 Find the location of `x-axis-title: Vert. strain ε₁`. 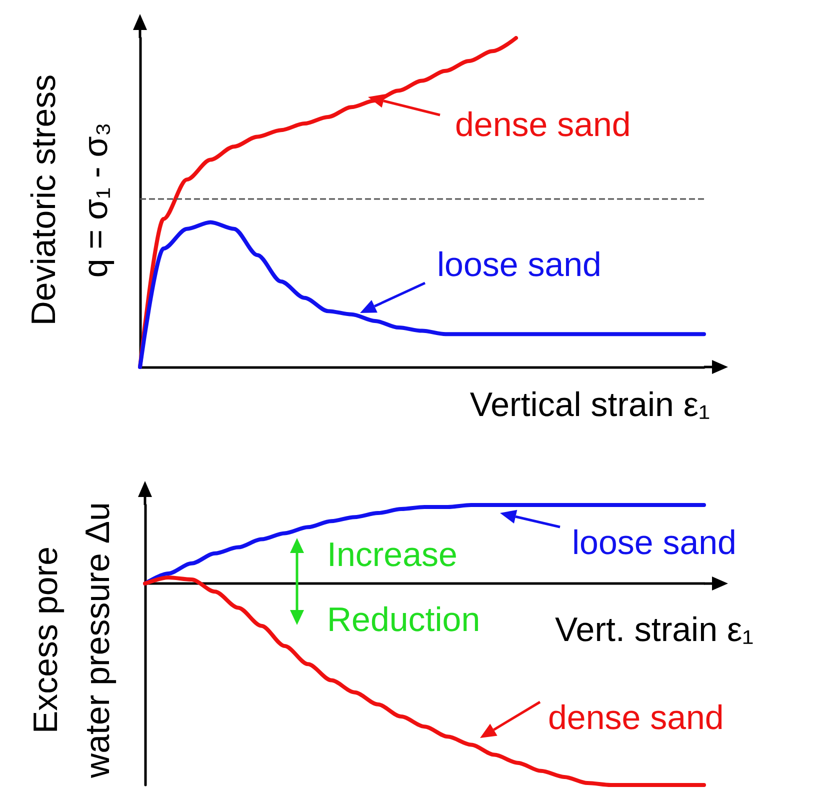

x-axis-title: Vert. strain ε₁ is located at coordinates (654, 630).